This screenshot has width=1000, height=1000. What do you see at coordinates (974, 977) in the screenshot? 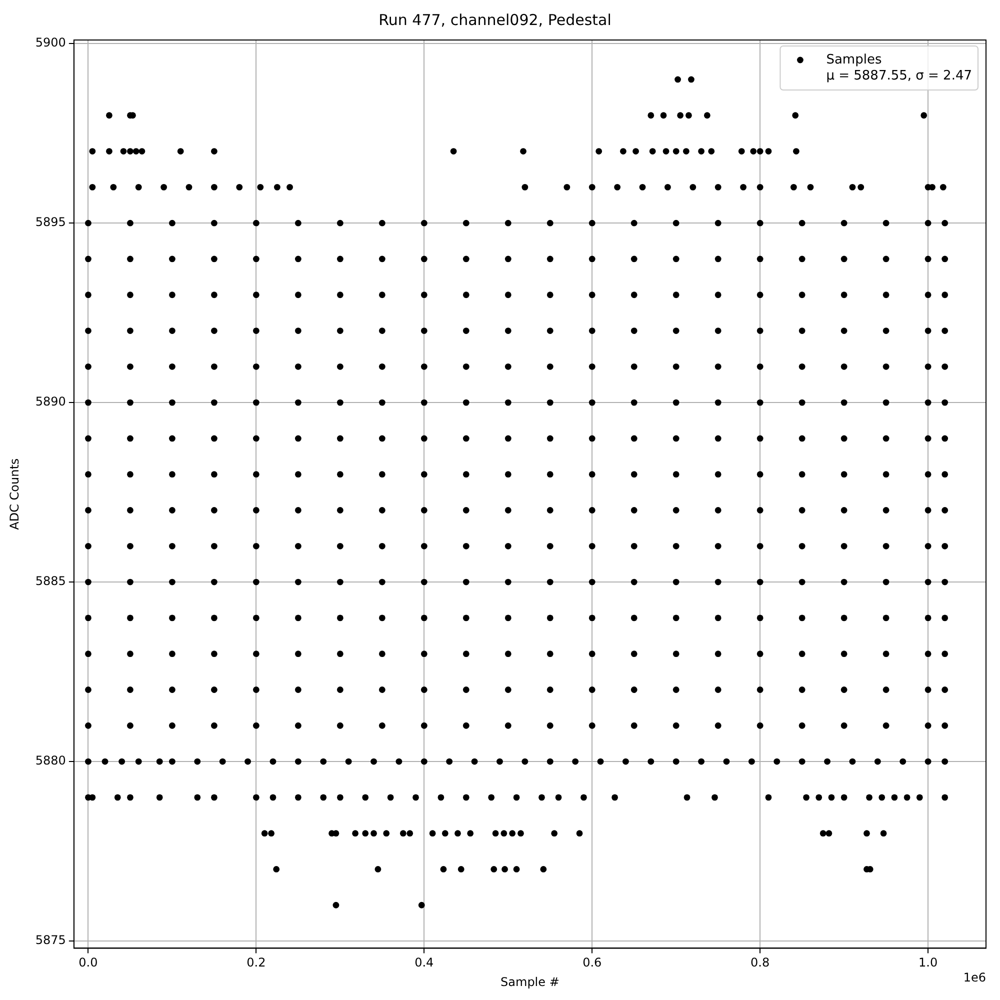
I see `text: 1e6` at bounding box center [974, 977].